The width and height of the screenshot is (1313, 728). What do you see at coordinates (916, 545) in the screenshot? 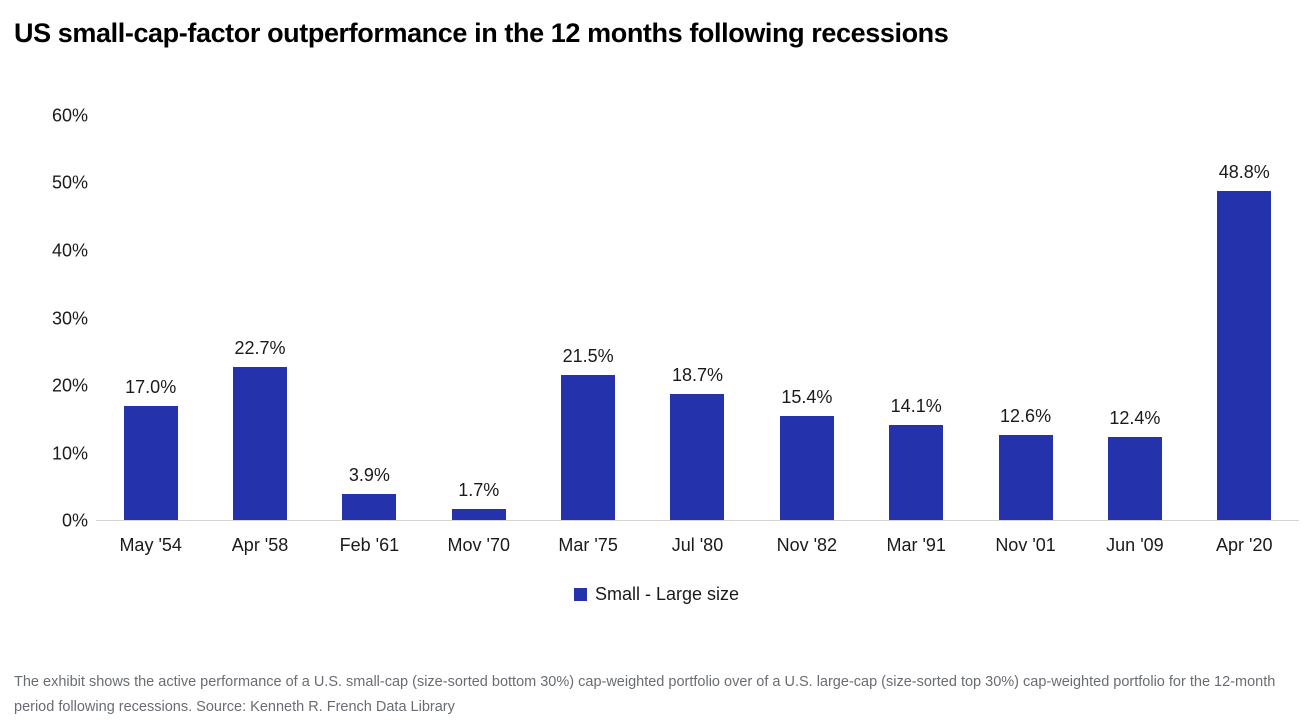
I see `x-axis-label: Mar '91` at bounding box center [916, 545].